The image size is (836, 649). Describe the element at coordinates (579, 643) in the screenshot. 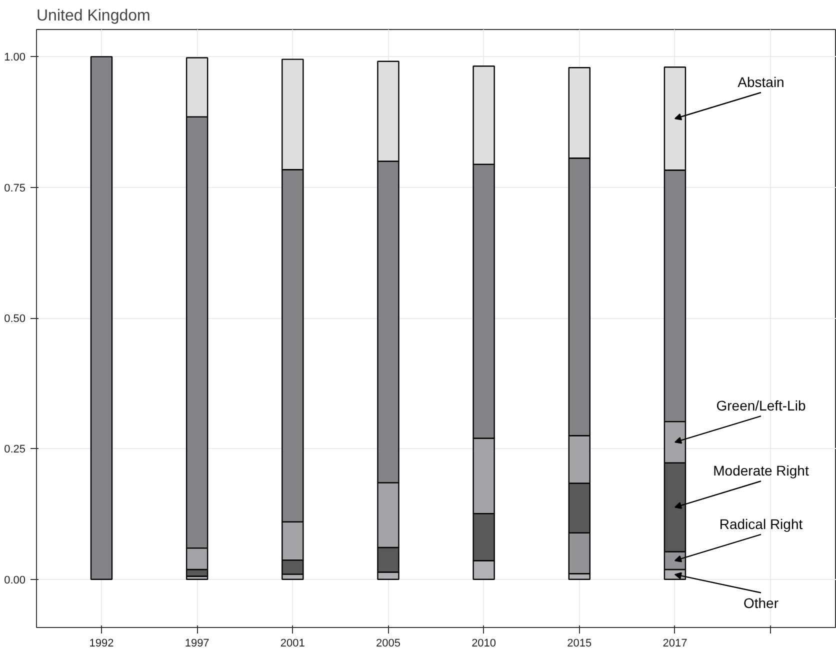

I see `x-tick-label: 2015` at that location.